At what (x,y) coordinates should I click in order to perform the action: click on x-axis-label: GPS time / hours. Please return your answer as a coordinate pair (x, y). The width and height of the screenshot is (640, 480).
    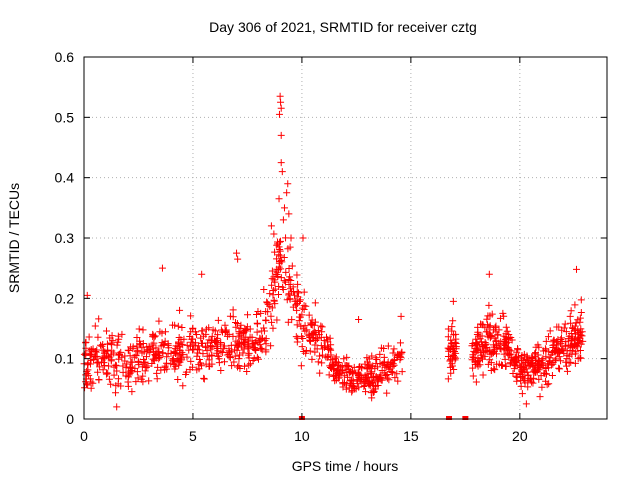
    Looking at the image, I should click on (345, 466).